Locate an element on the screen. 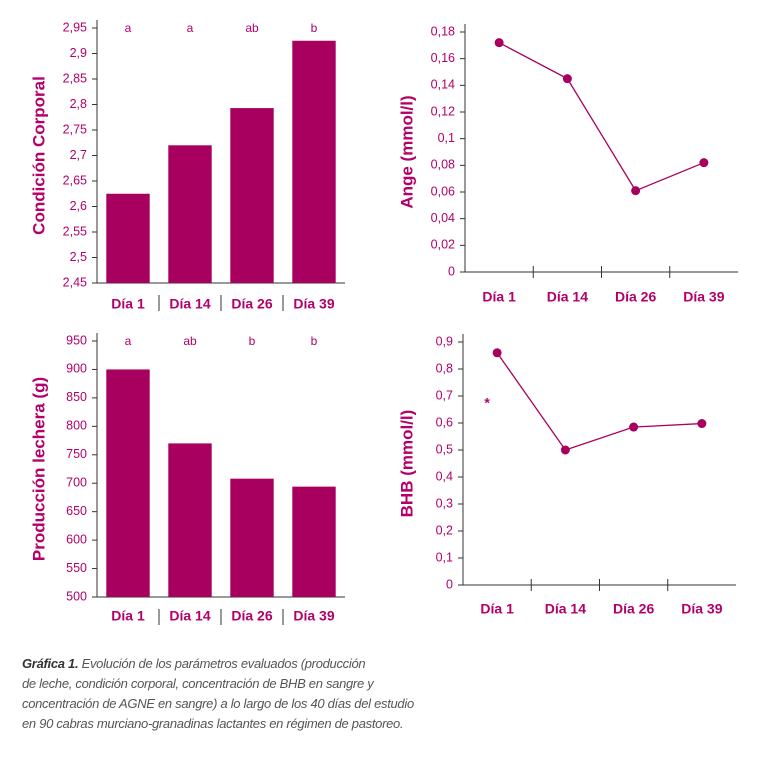  y-tick-label: 600 is located at coordinates (76, 539).